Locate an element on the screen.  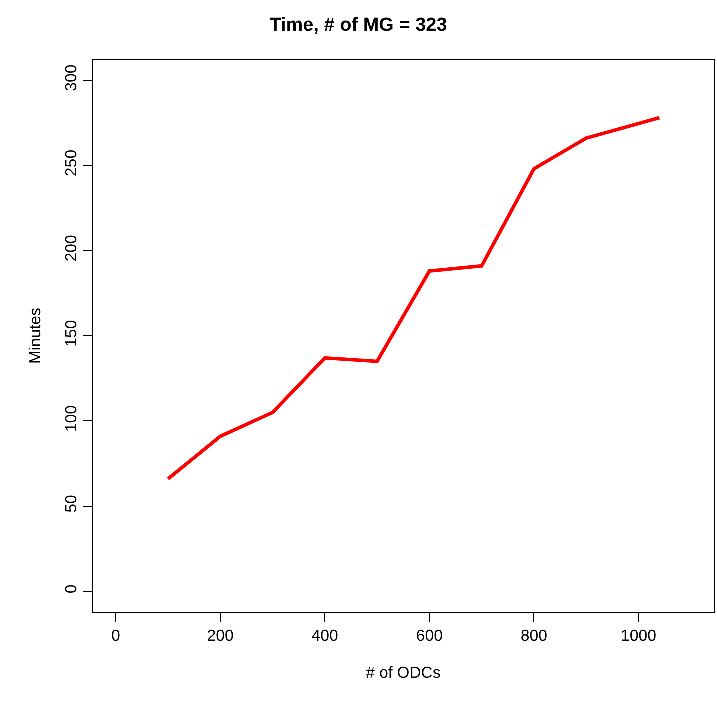
y-tick-label: 150 is located at coordinates (72, 333).